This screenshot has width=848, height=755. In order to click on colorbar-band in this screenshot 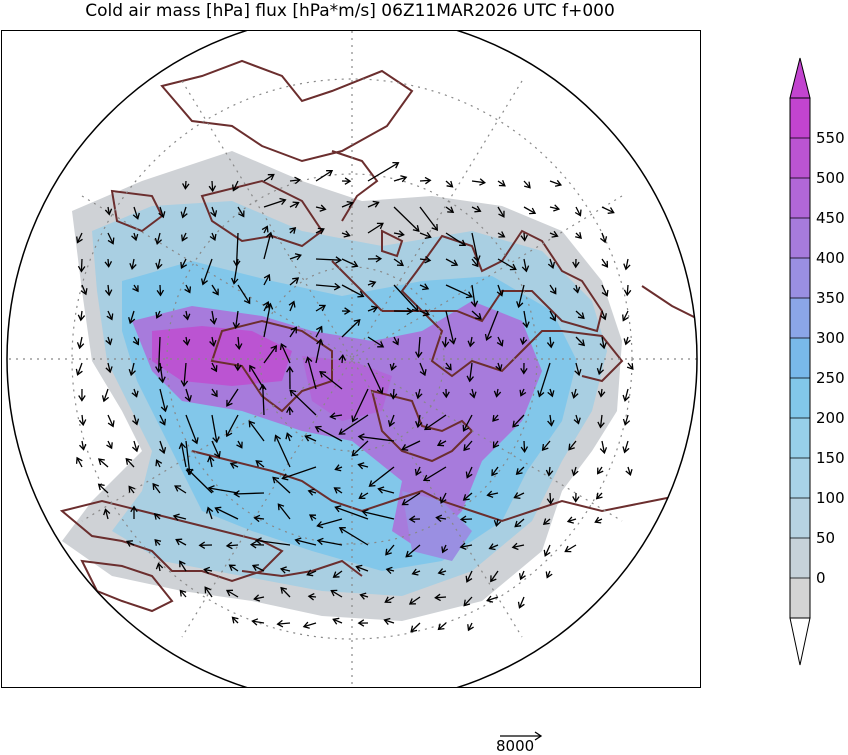, I will do `click(800, 198)`.